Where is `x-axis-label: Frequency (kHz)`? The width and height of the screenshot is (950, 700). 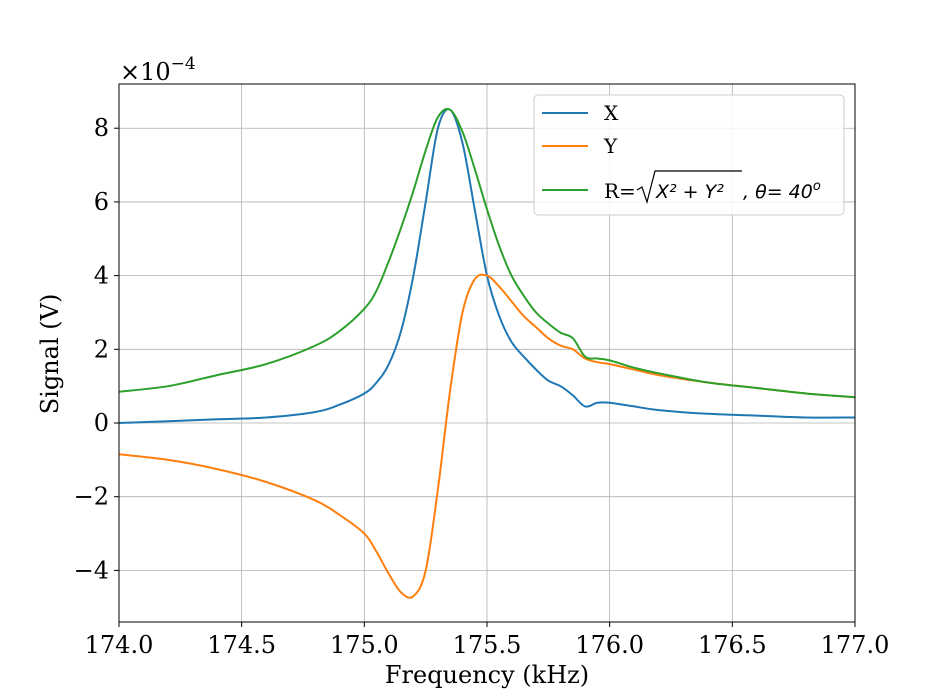
x-axis-label: Frequency (kHz) is located at coordinates (487, 675).